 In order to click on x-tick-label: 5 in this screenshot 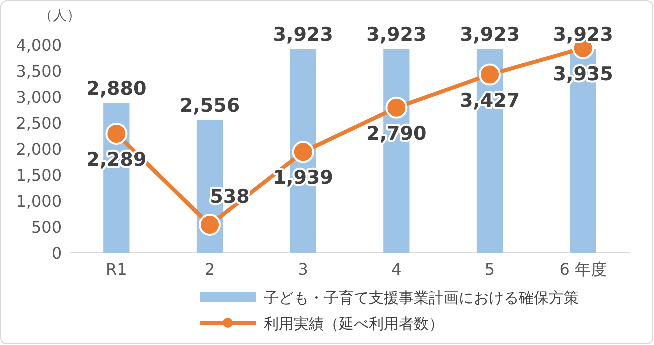, I will do `click(490, 269)`.